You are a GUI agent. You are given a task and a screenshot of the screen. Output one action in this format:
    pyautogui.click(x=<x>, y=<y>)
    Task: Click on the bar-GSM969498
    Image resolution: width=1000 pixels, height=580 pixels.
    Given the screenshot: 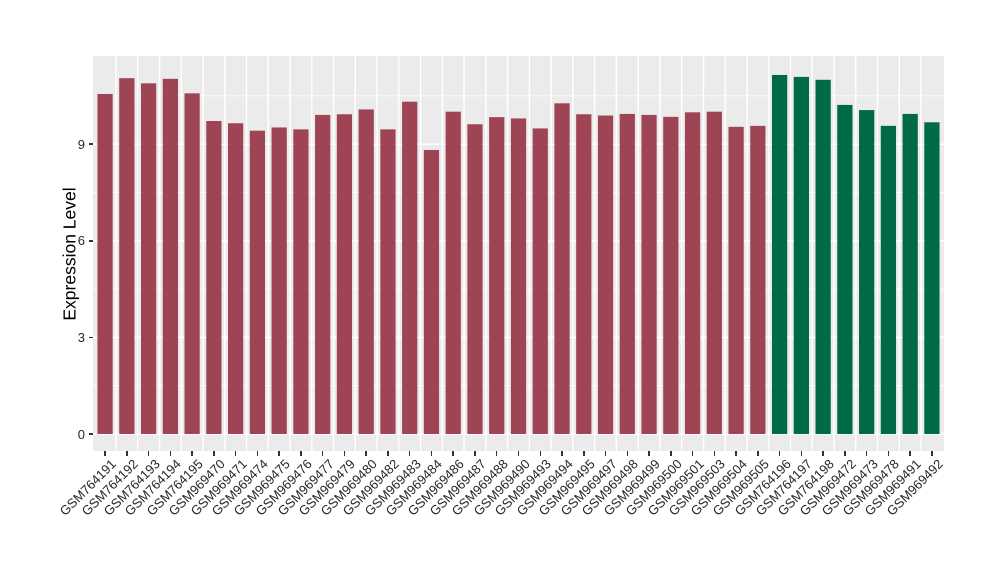 What is the action you would take?
    pyautogui.click(x=627, y=273)
    